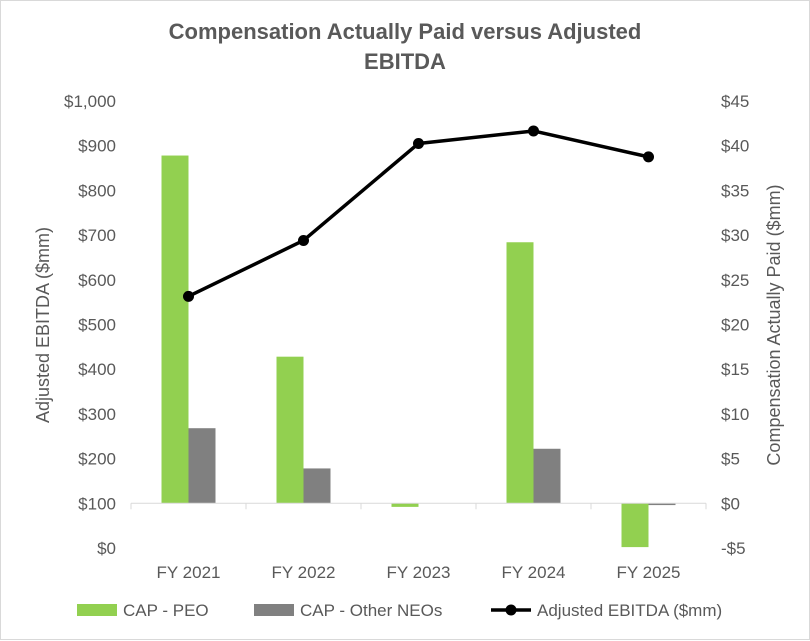  I want to click on legend-marker, so click(511, 610).